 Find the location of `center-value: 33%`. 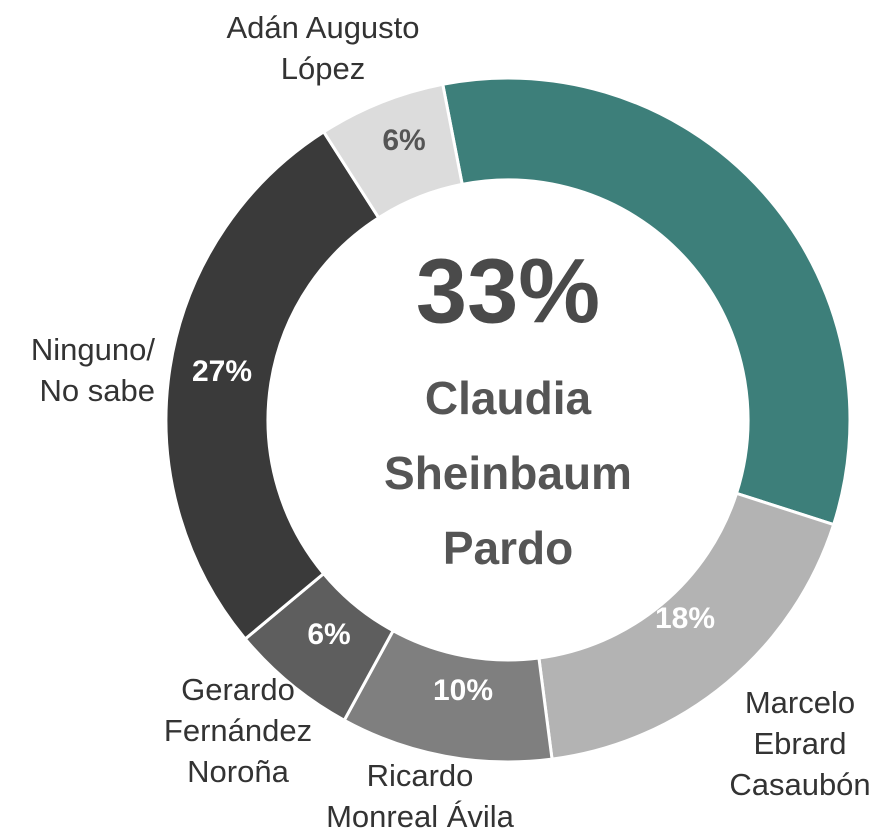

center-value: 33% is located at coordinates (508, 291).